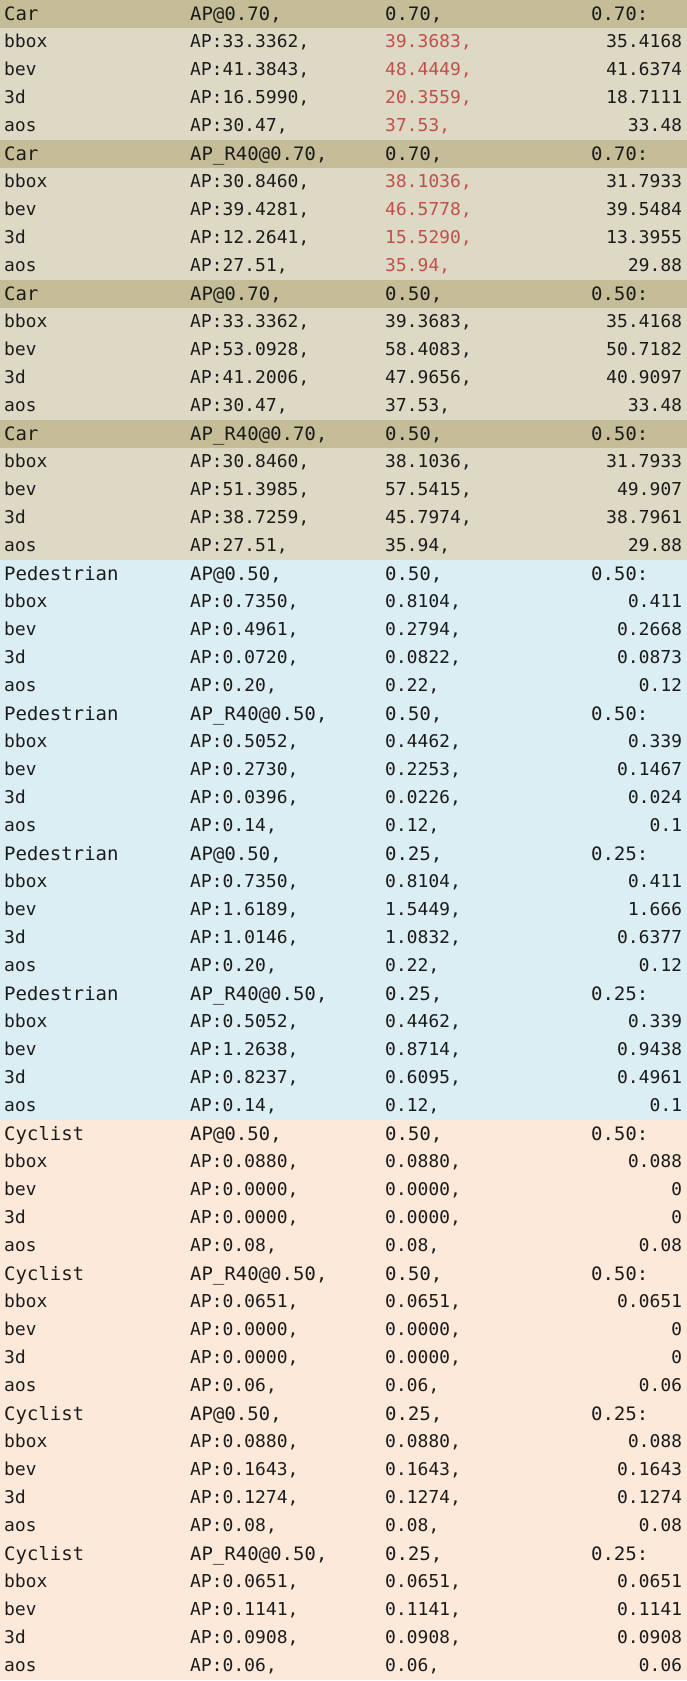  I want to click on metric-row: bev AP:0.2730, 0.2253, 0.1467, so click(343, 770).